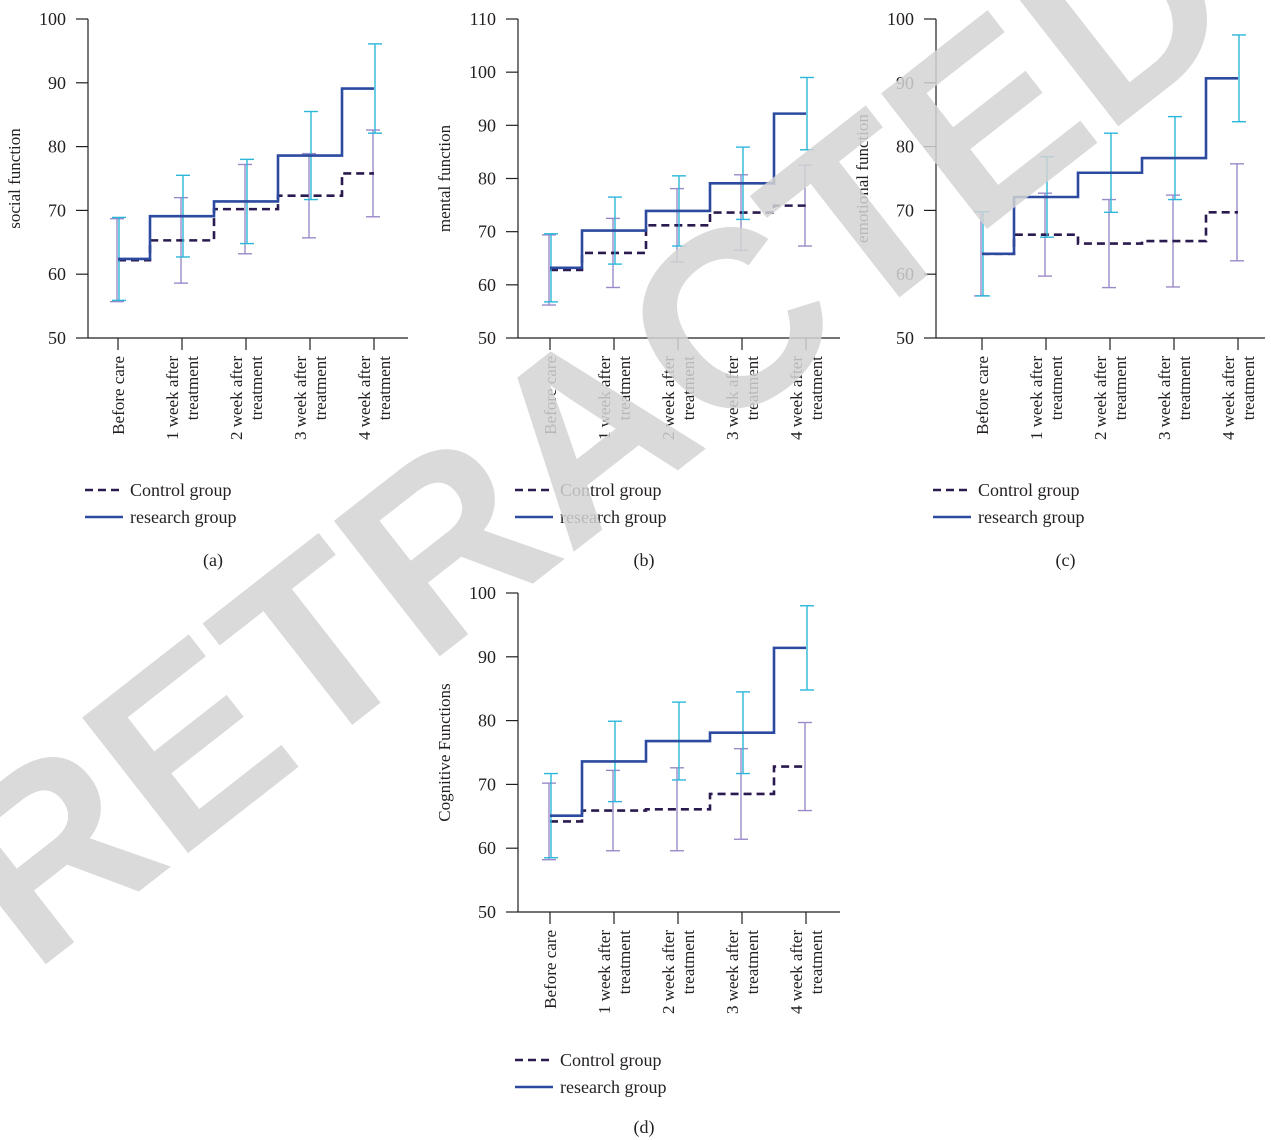 The image size is (1271, 1140). What do you see at coordinates (1066, 560) in the screenshot?
I see `panel-label: (c)` at bounding box center [1066, 560].